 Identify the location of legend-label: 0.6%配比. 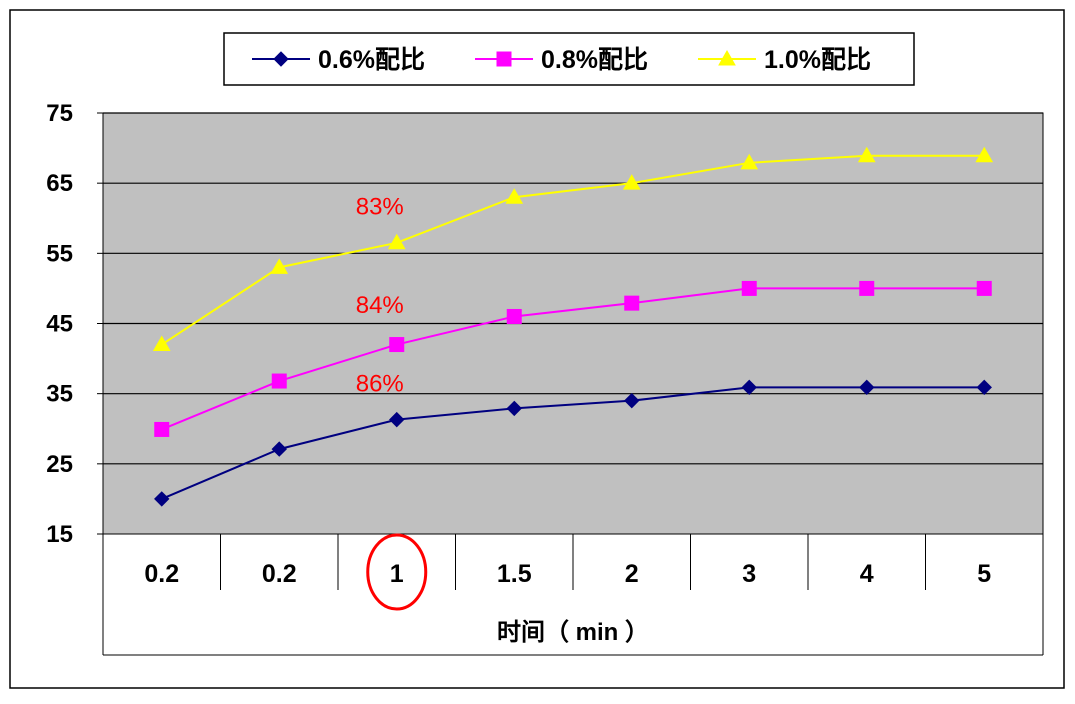
(371, 60).